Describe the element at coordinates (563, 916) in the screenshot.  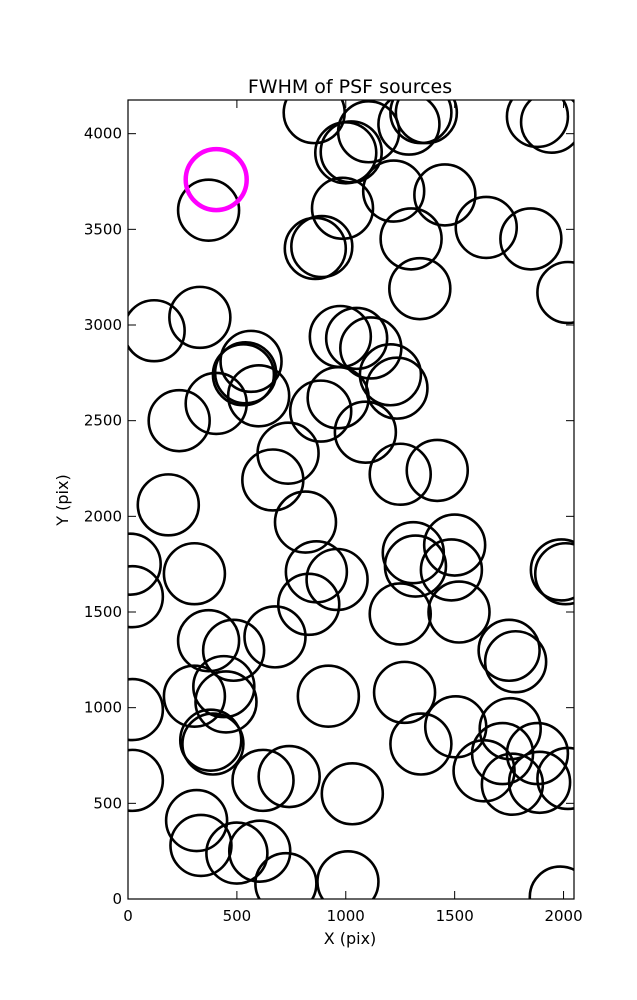
I see `x-tick-label: 2000` at that location.